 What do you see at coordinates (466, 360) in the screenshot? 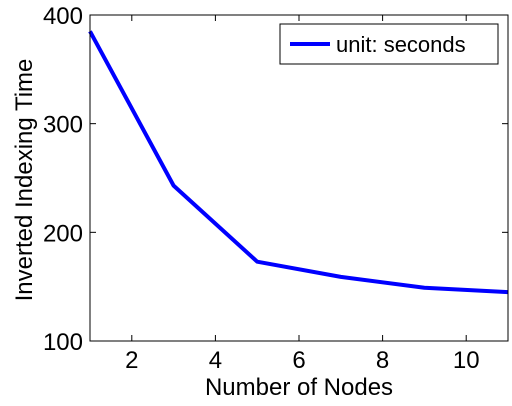
I see `x-tick-label: 10` at bounding box center [466, 360].